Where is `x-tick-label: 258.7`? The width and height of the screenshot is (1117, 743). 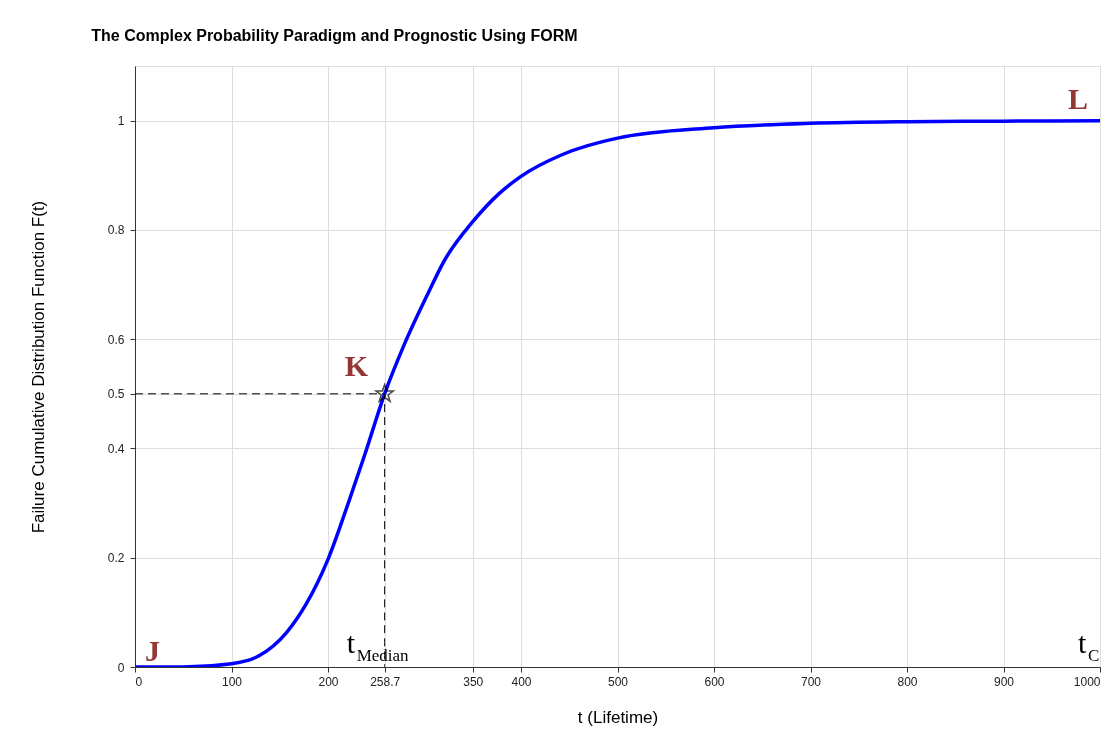
x-tick-label: 258.7 is located at coordinates (385, 681).